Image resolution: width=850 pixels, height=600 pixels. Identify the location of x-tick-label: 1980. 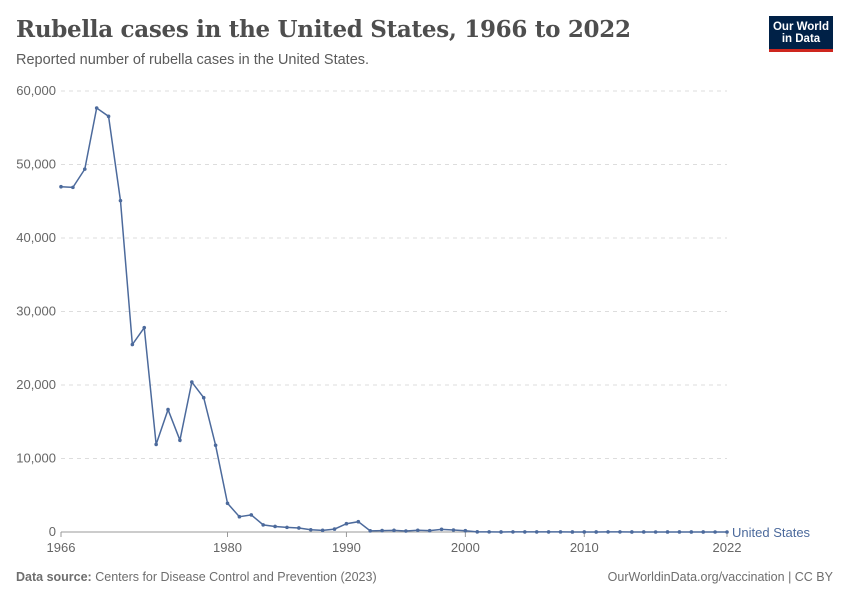
(227, 547).